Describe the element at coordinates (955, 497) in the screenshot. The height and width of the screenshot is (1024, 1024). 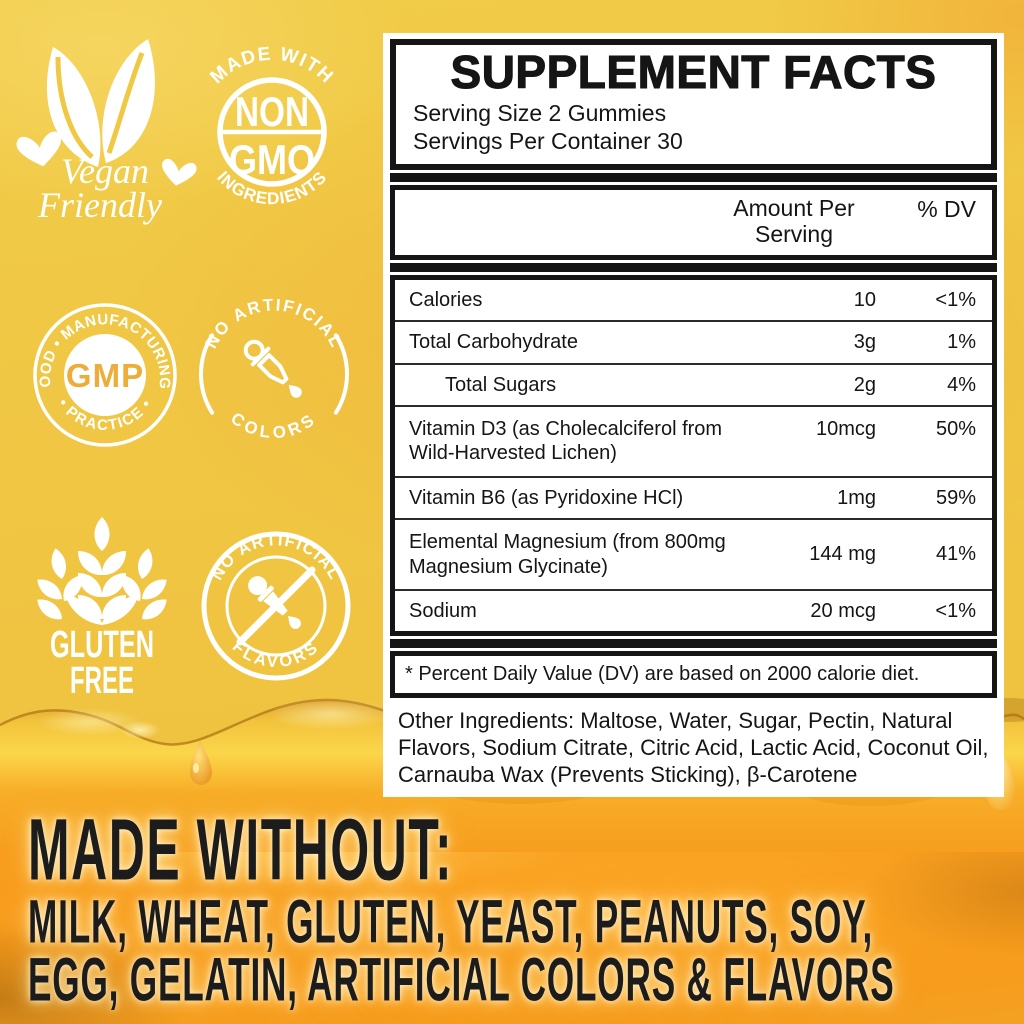
I see `nutrient-dv: 59%` at that location.